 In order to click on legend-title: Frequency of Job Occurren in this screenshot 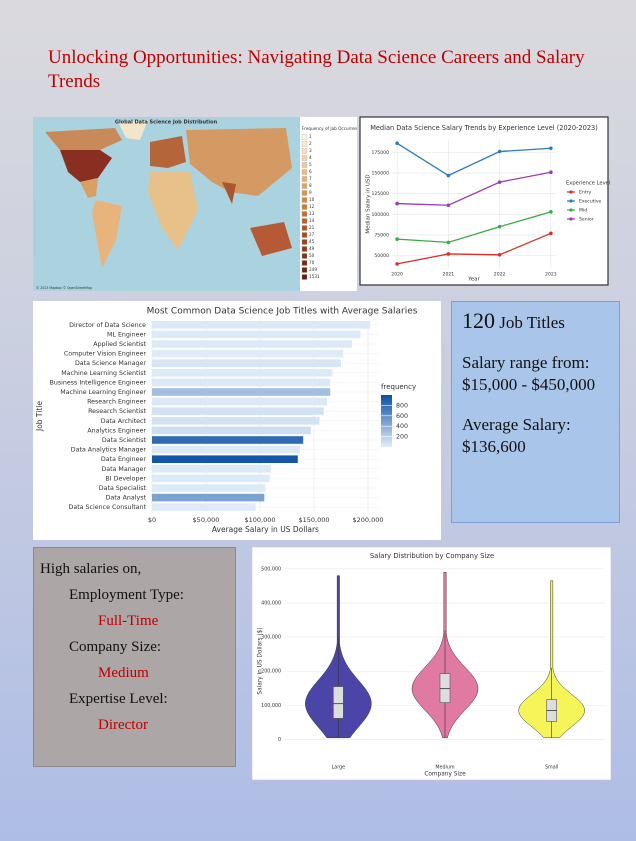, I will do `click(330, 128)`.